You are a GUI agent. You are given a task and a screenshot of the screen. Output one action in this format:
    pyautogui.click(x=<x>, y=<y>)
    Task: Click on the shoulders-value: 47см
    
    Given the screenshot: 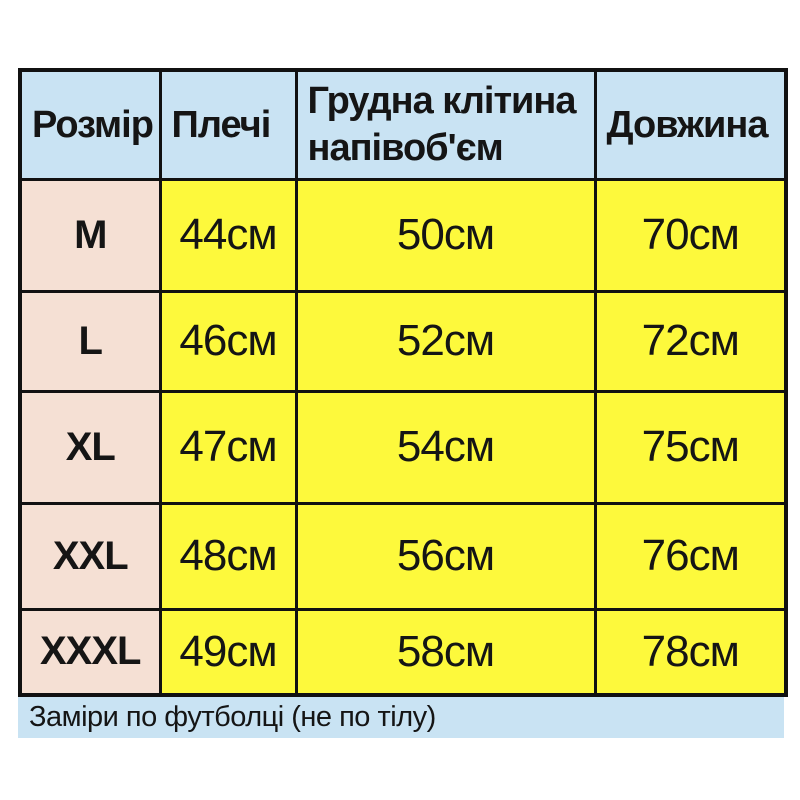 What is the action you would take?
    pyautogui.click(x=228, y=447)
    